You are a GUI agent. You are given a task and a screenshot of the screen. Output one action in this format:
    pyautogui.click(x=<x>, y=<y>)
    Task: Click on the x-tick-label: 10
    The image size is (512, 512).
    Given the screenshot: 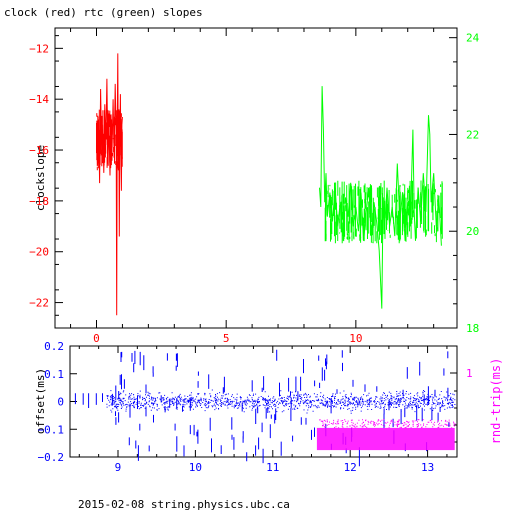 What is the action you would take?
    pyautogui.click(x=355, y=338)
    